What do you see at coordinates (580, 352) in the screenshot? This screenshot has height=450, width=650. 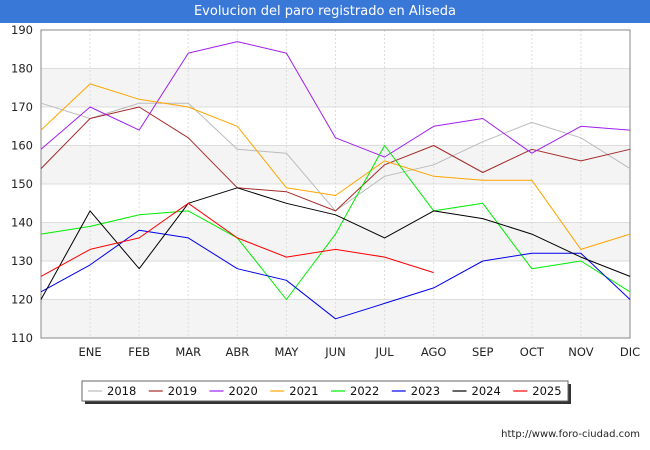 I see `x-tick-label: NOV` at bounding box center [580, 352].